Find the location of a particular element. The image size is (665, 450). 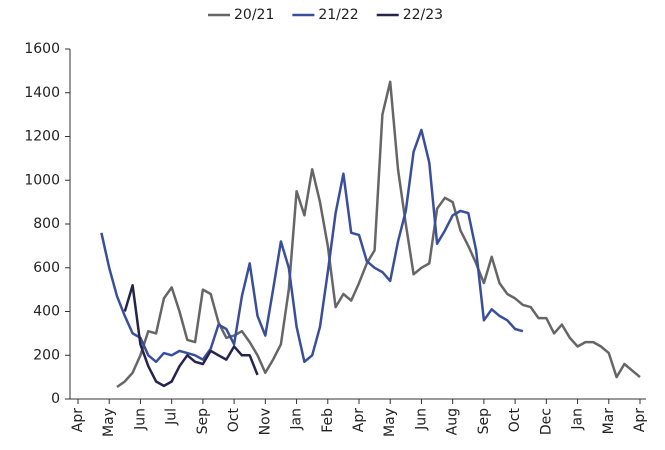

x-tick-label: Dec is located at coordinates (546, 421).